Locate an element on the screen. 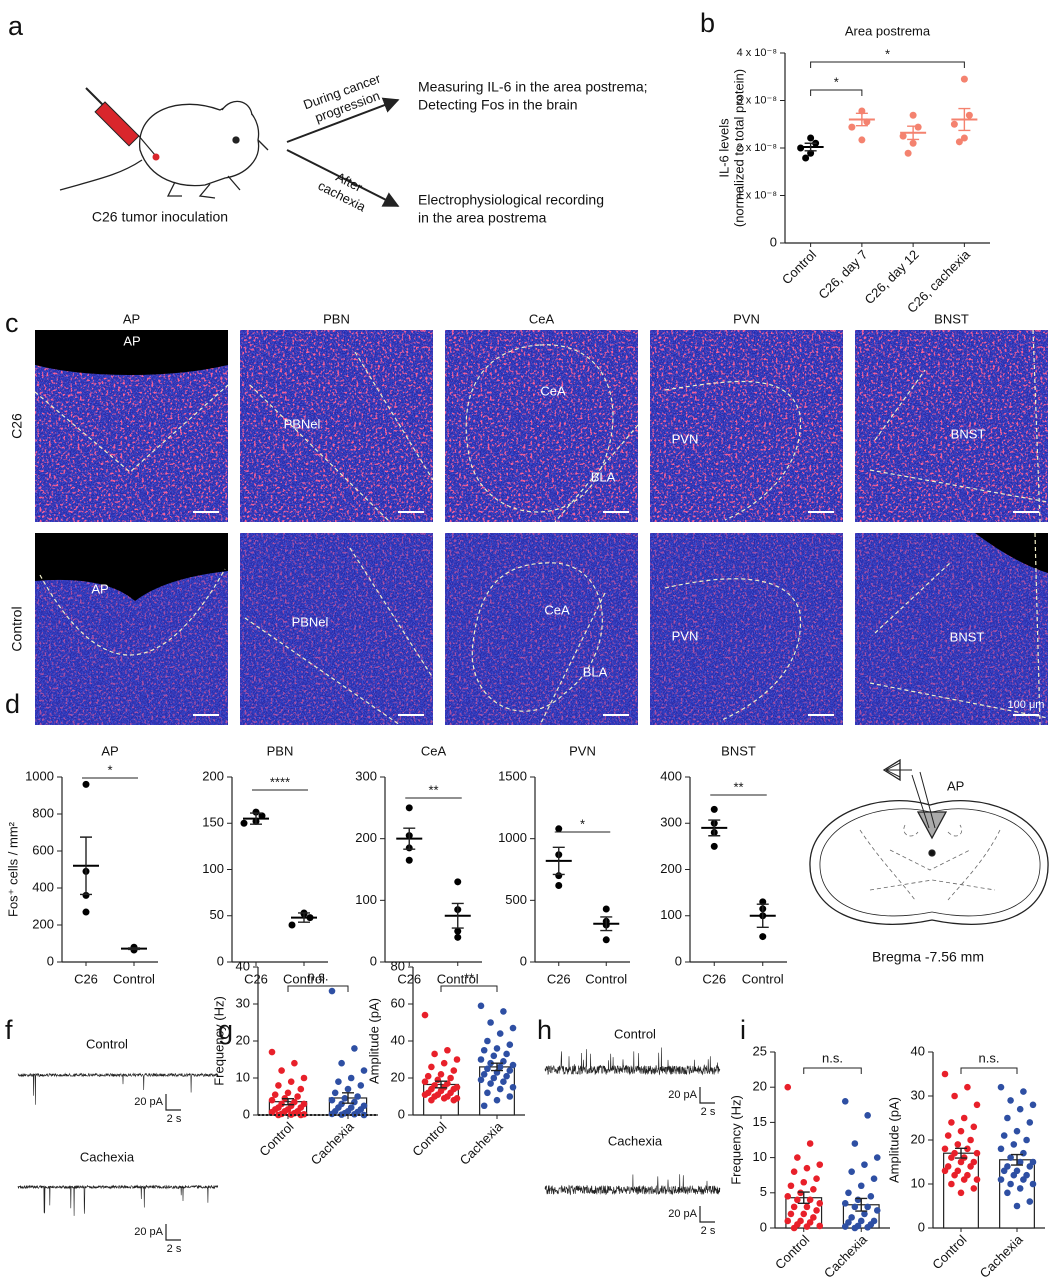 The image size is (1051, 1280). micrograph: PBNel is located at coordinates (337, 426).